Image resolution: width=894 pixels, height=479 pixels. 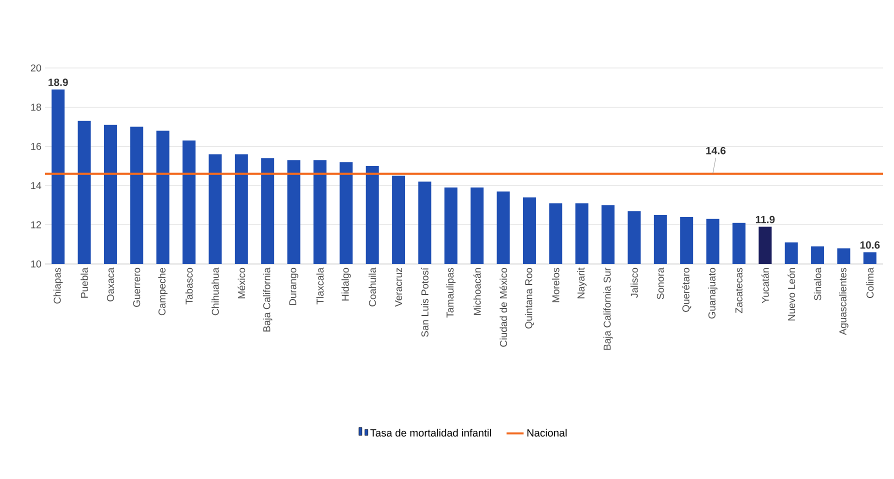 I want to click on x-tick-label: Chiapas, so click(x=58, y=286).